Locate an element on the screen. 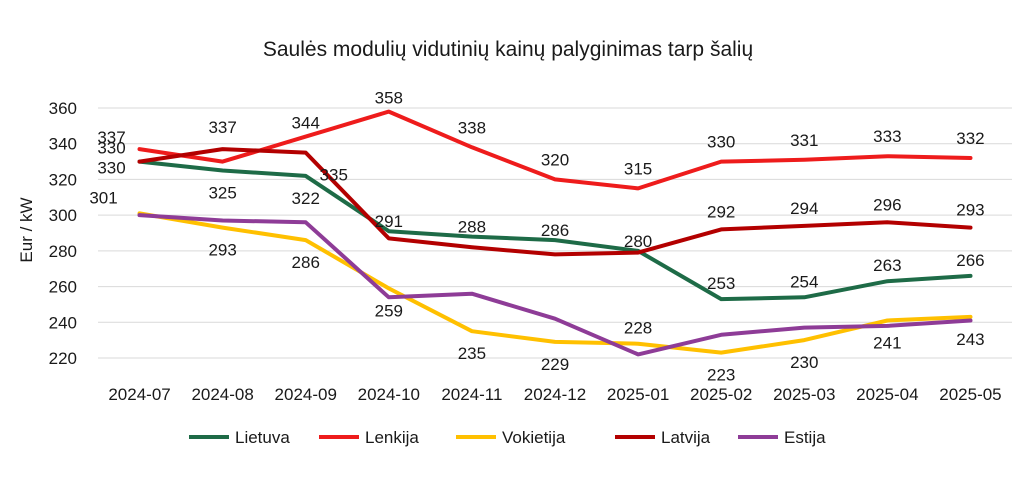 The height and width of the screenshot is (477, 1032). x-tick-label: 2025-01 is located at coordinates (638, 394).